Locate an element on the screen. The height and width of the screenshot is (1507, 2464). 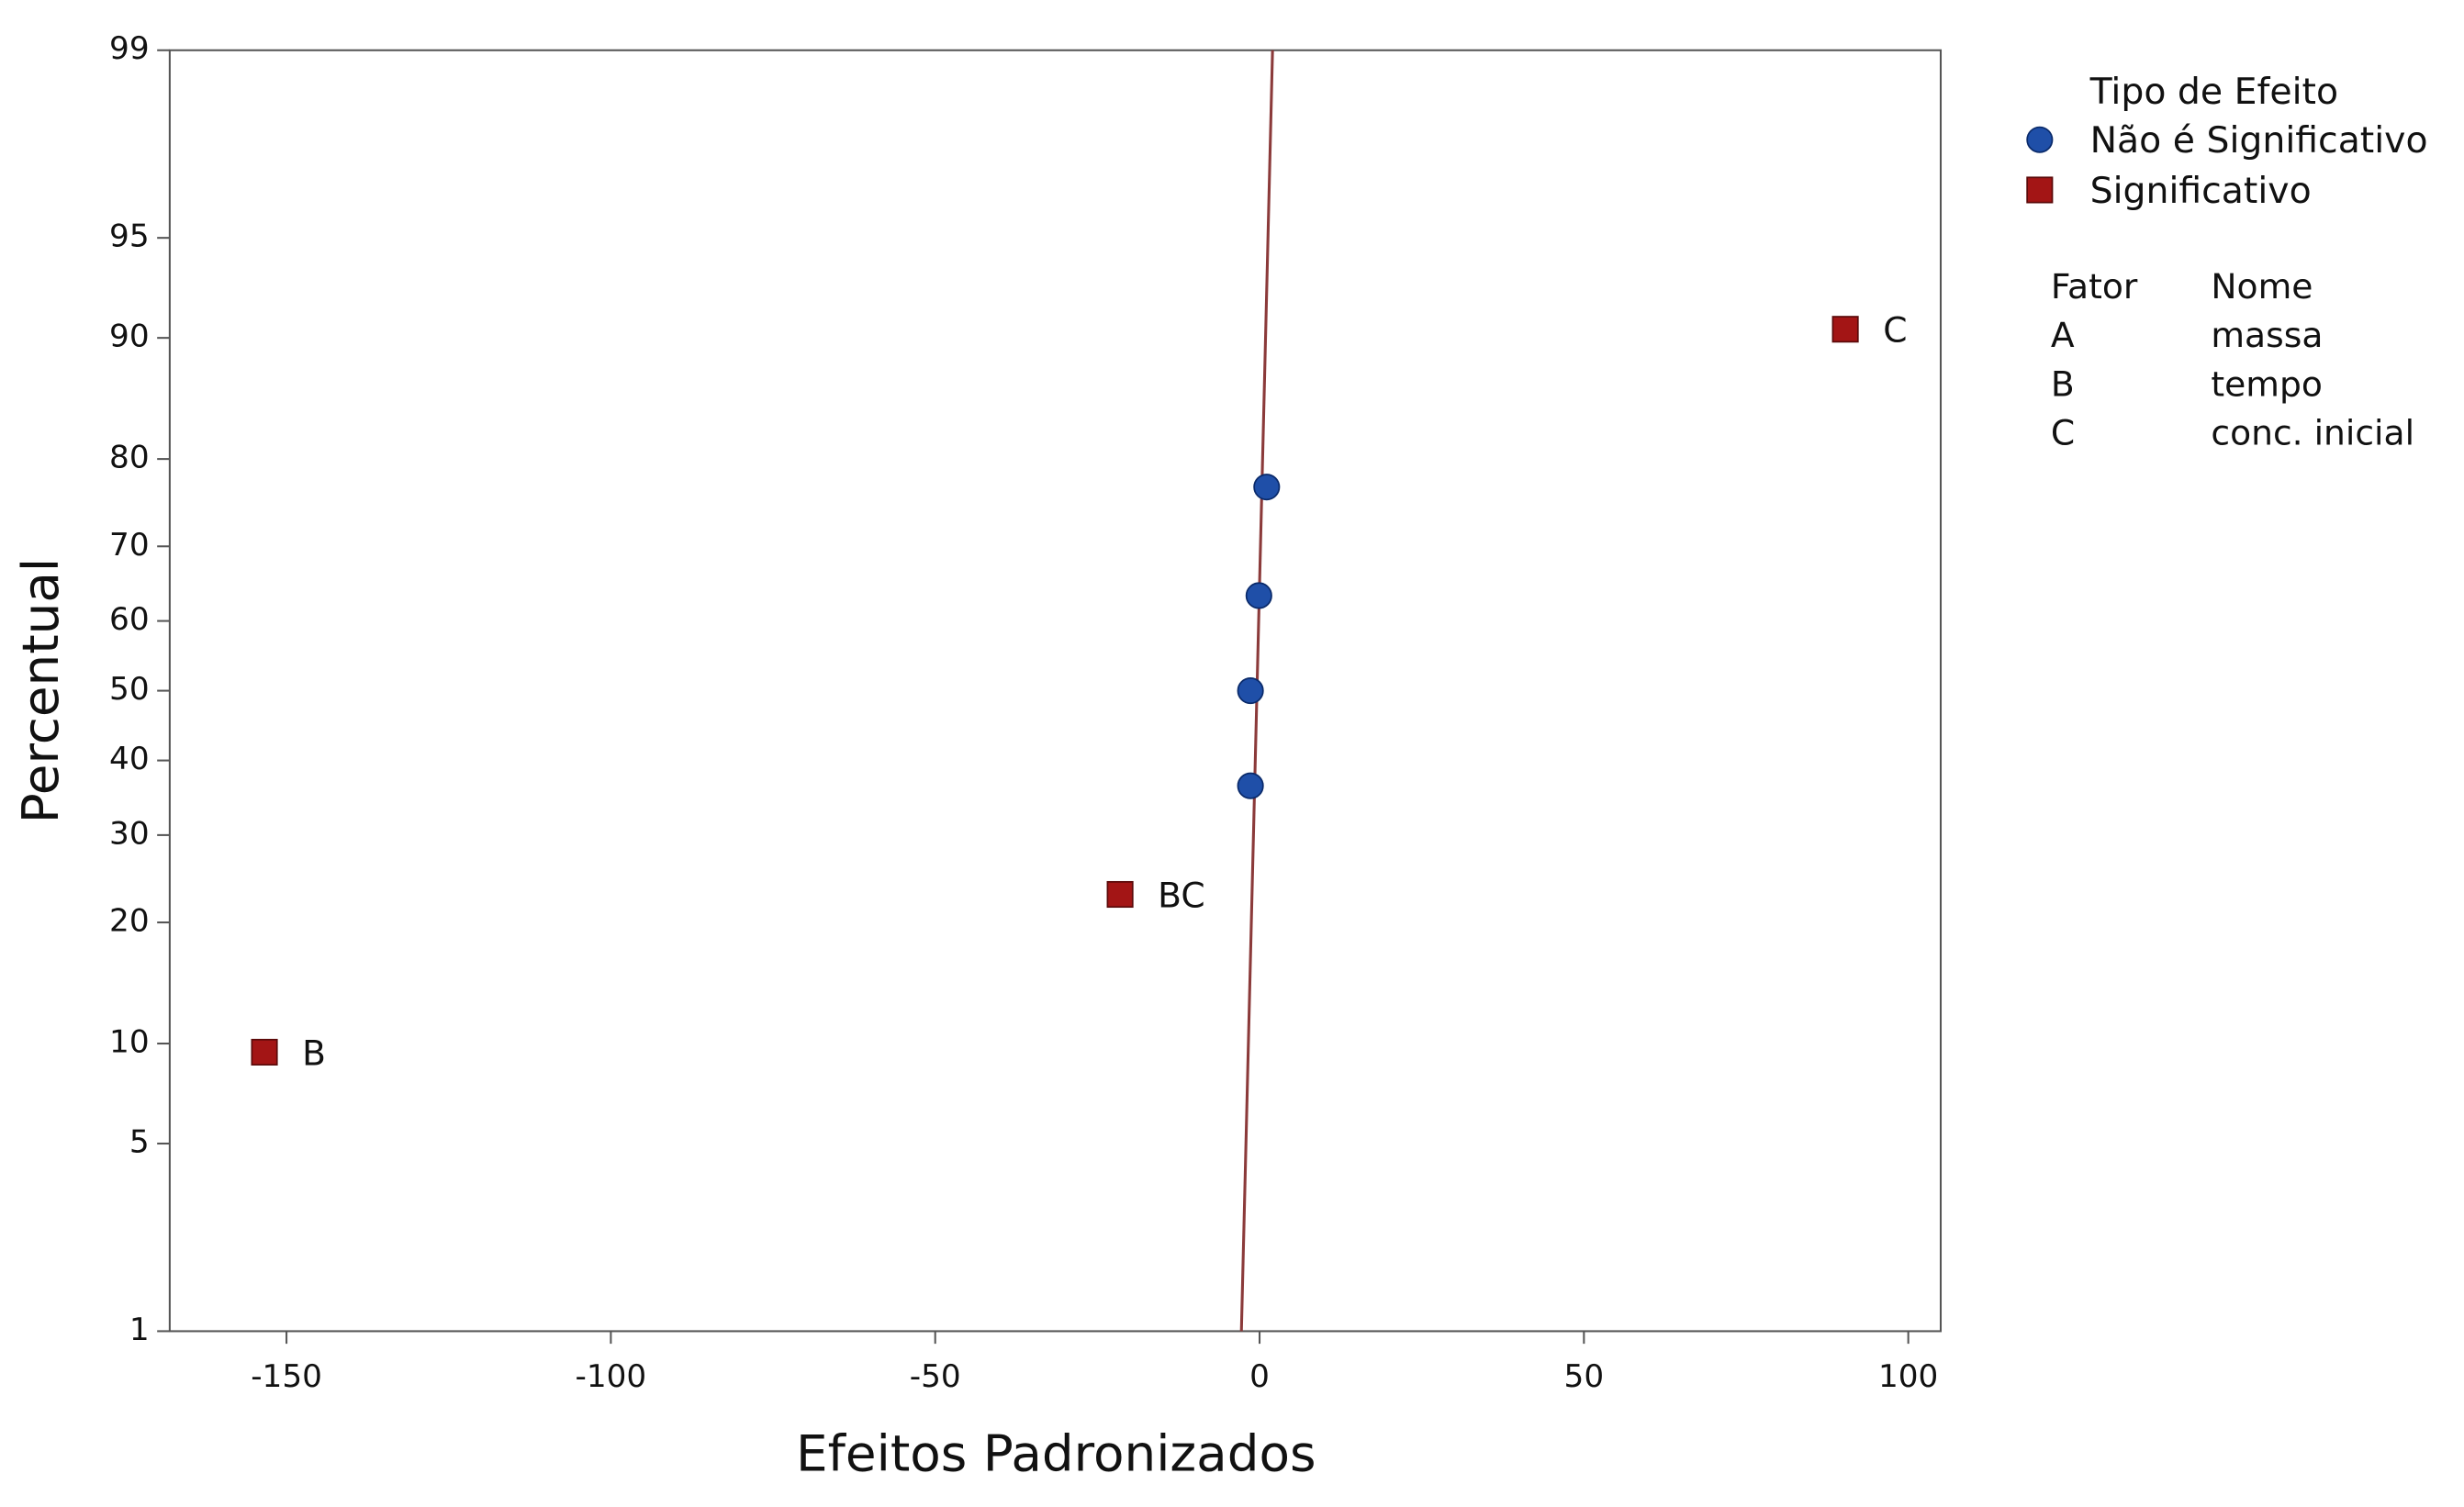
y-tick-label: 50 is located at coordinates (129, 689).